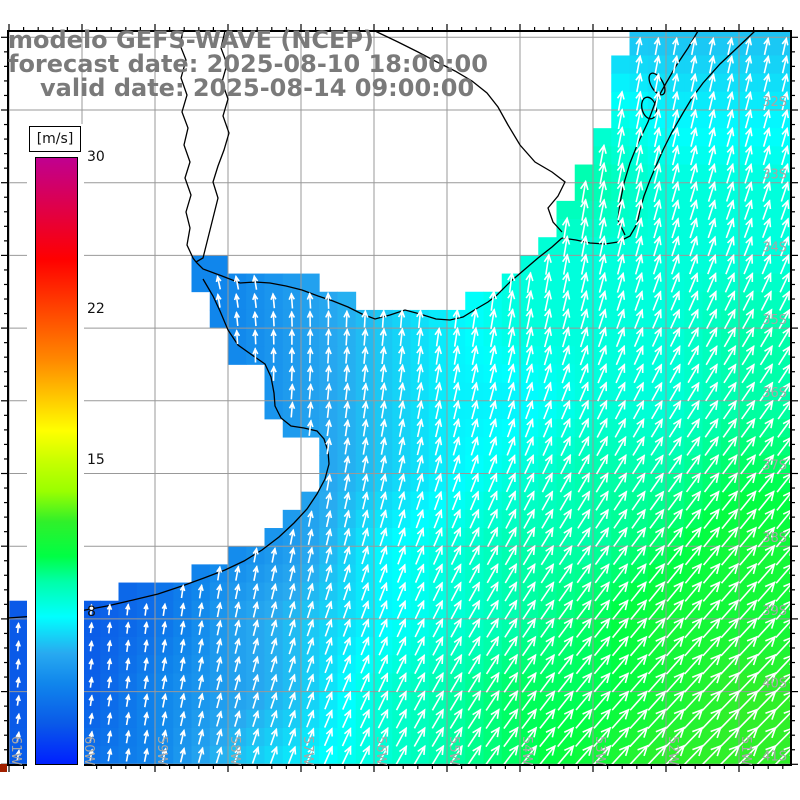 The width and height of the screenshot is (800, 800). I want to click on colorbar-tick-22: 22, so click(96, 308).